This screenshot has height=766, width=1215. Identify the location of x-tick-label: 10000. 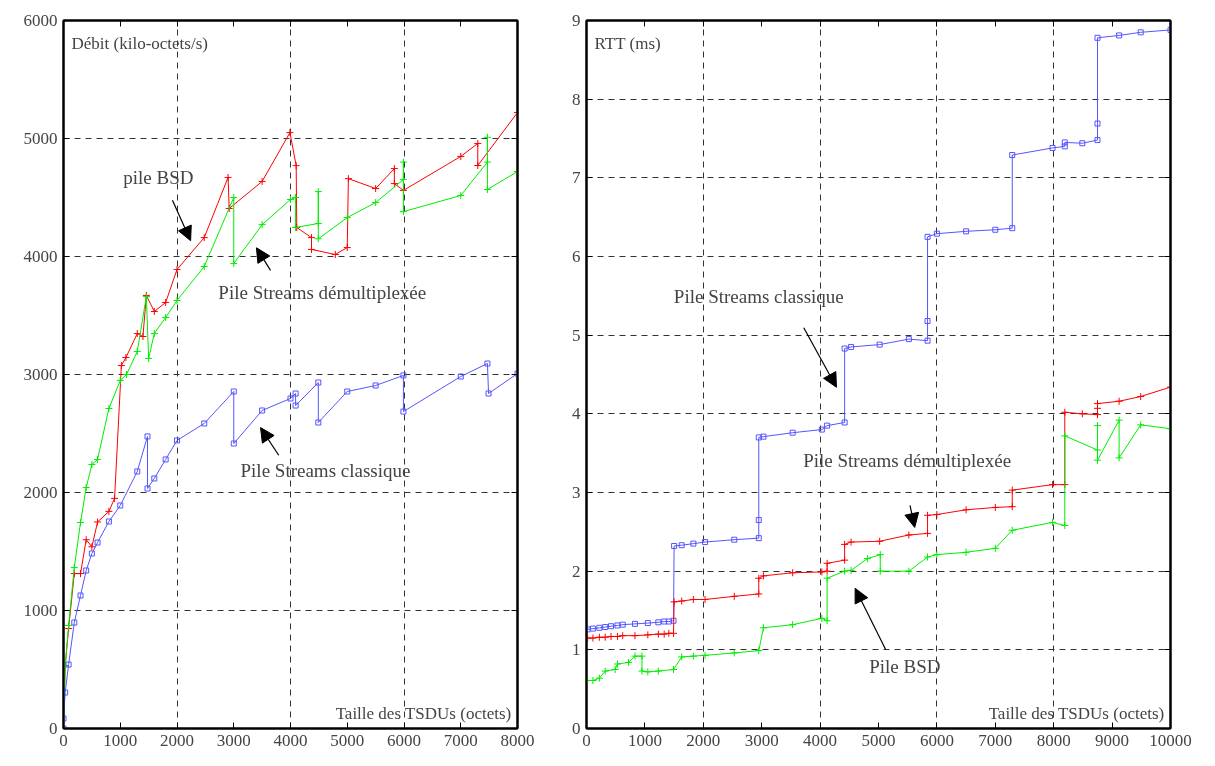
(1170, 740).